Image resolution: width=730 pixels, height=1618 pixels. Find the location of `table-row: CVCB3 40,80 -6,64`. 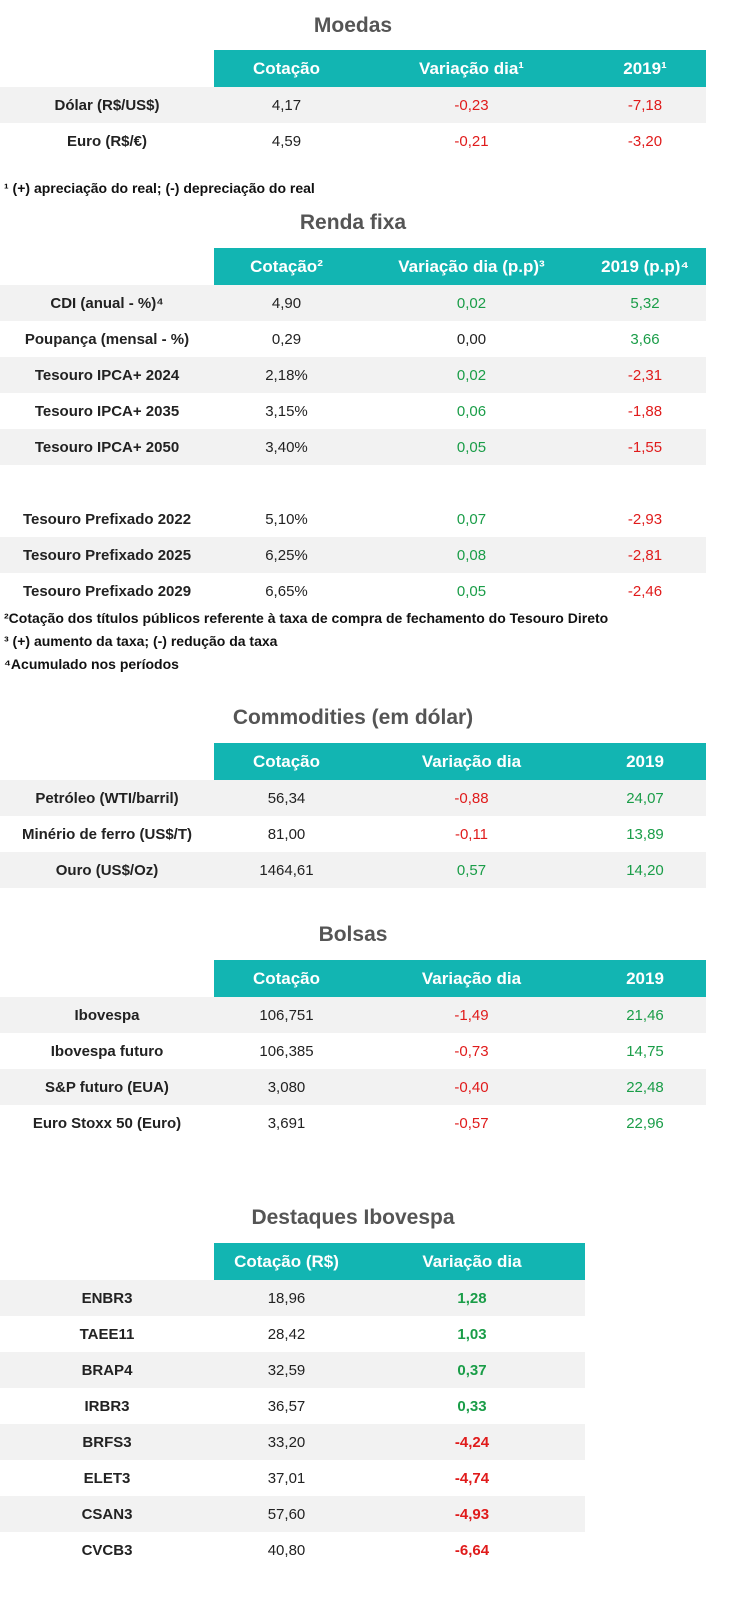

table-row: CVCB3 40,80 -6,64 is located at coordinates (292, 1550).